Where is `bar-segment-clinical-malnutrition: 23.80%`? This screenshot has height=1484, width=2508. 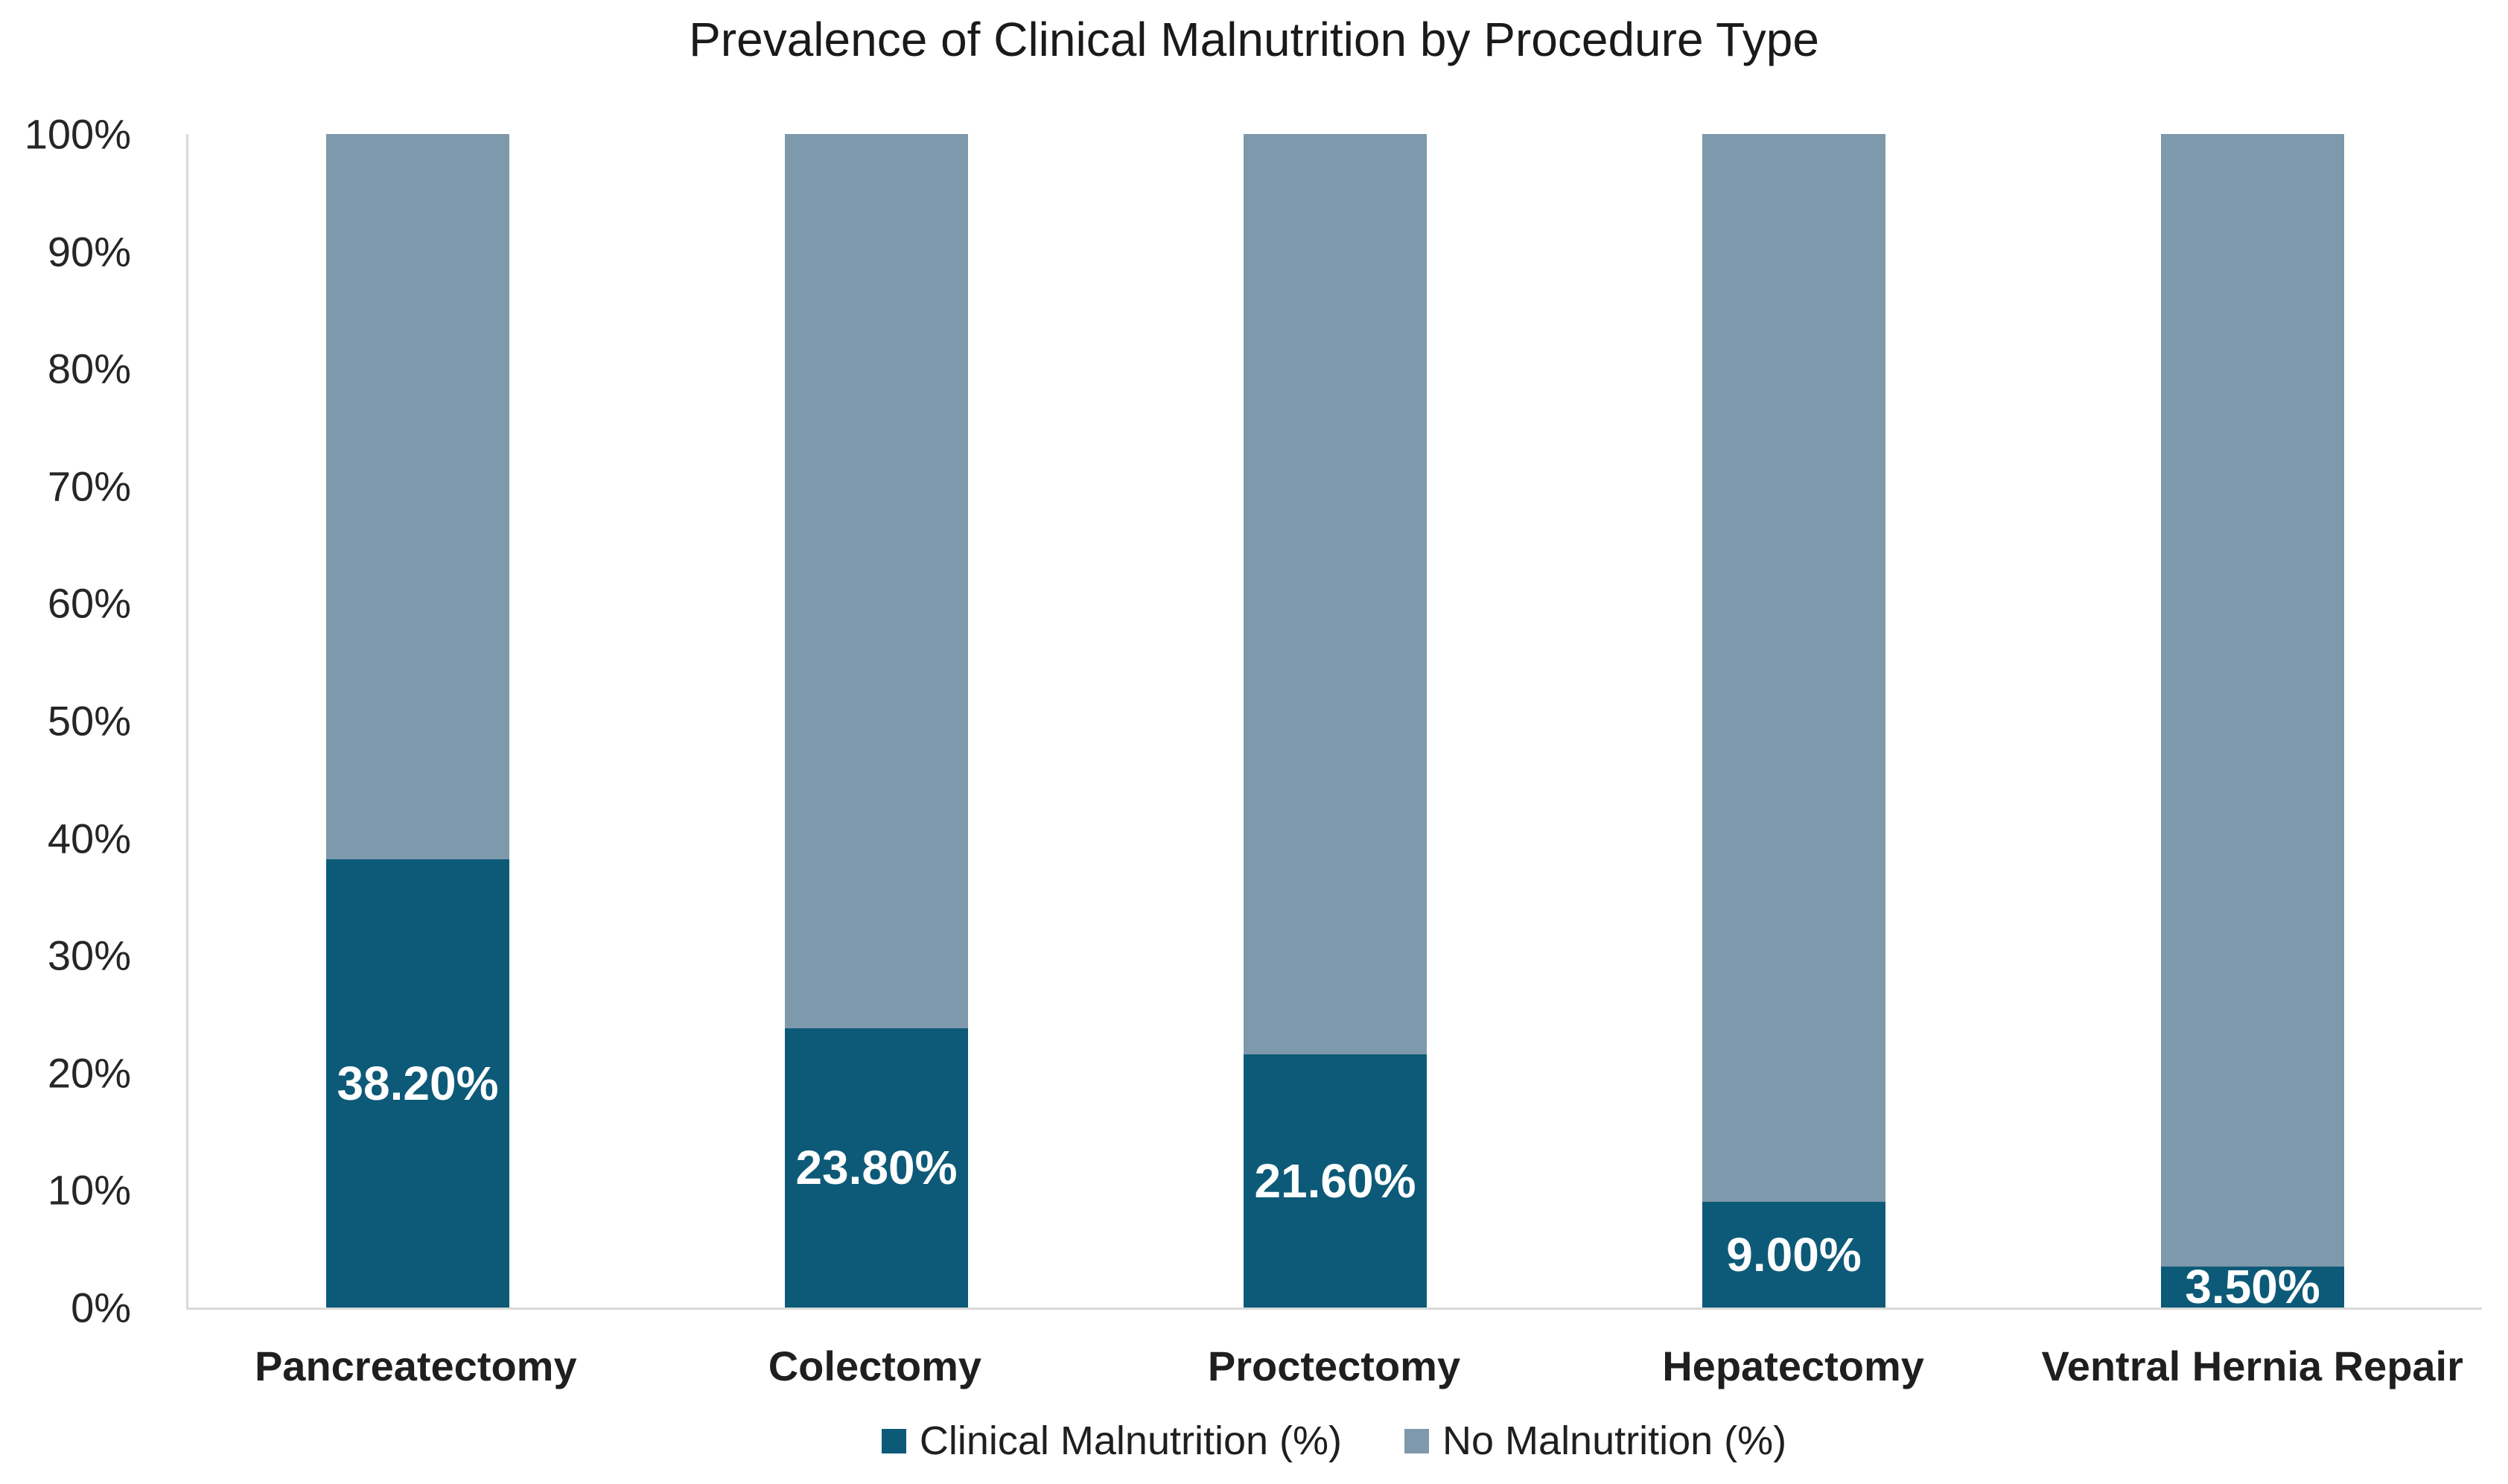 bar-segment-clinical-malnutrition: 23.80% is located at coordinates (877, 1168).